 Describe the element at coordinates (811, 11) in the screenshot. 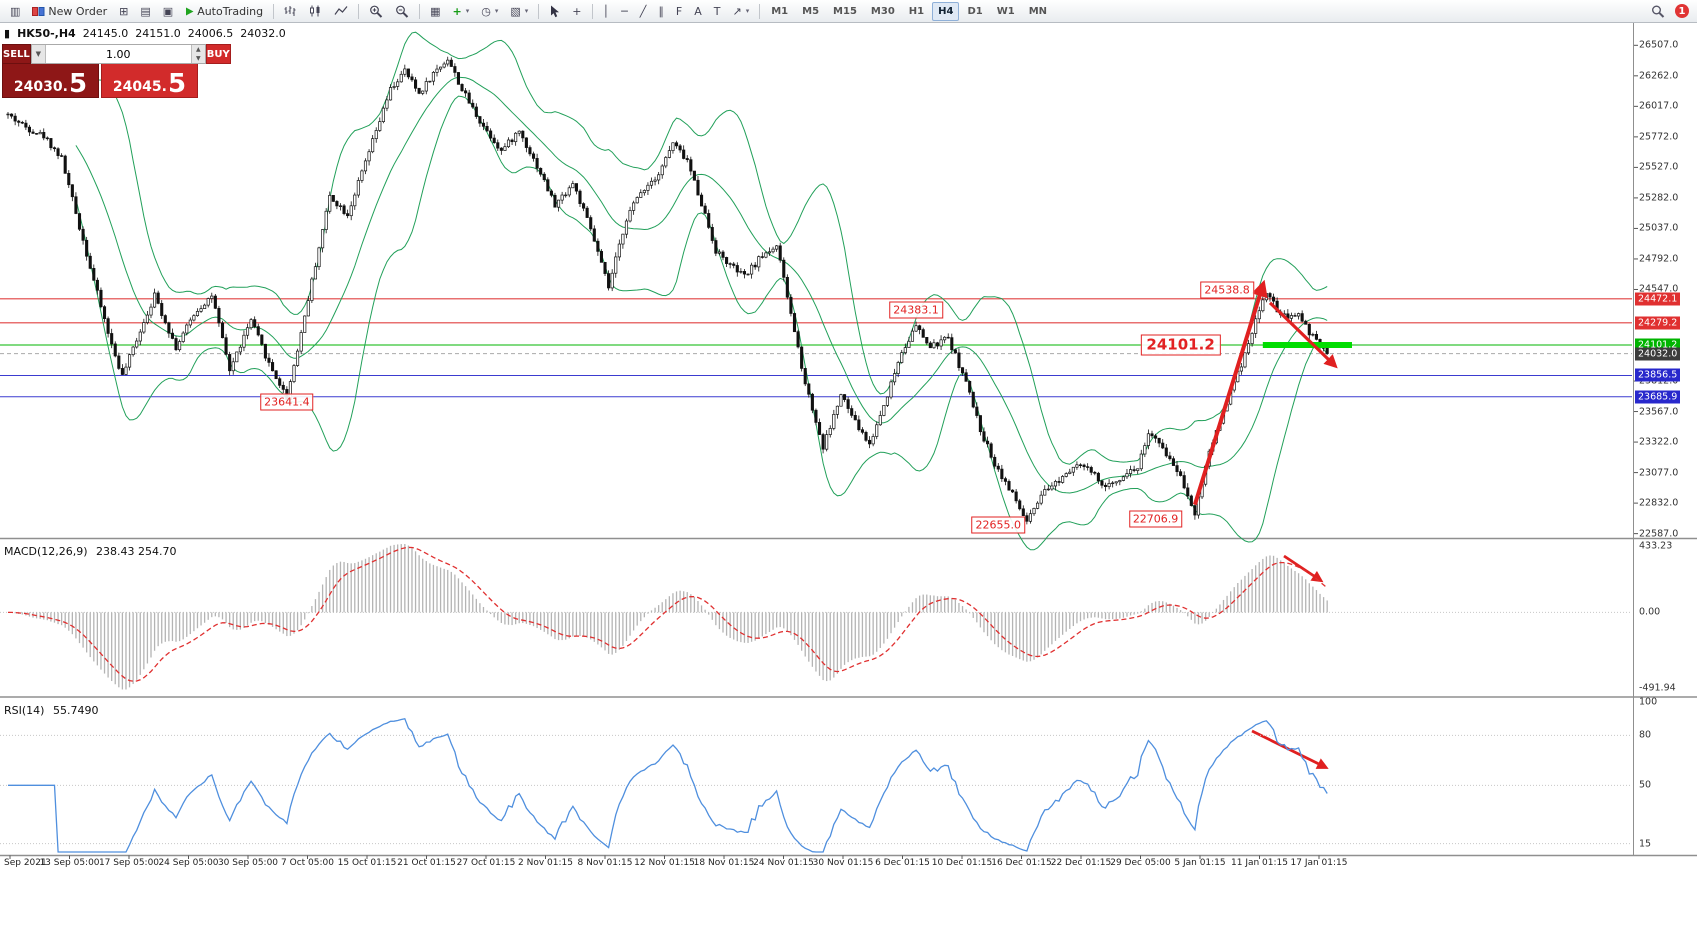

I see `timeframe-button-m5: M5` at that location.